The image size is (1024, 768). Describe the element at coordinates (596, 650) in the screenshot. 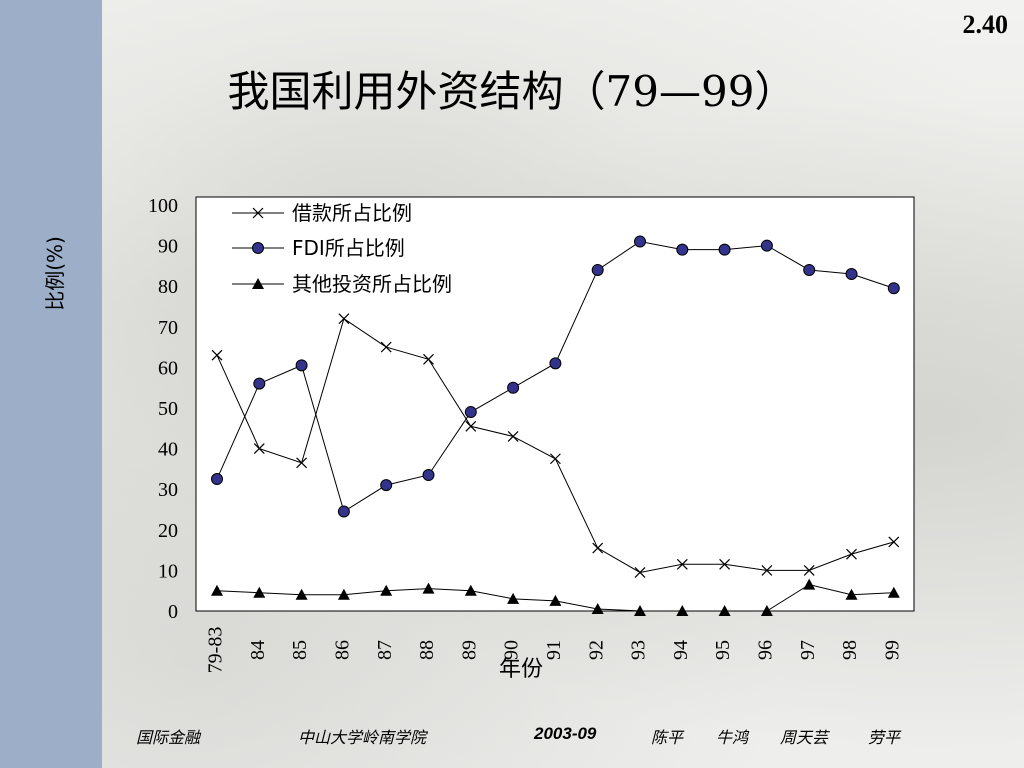

I see `x-tick-label: 92` at that location.